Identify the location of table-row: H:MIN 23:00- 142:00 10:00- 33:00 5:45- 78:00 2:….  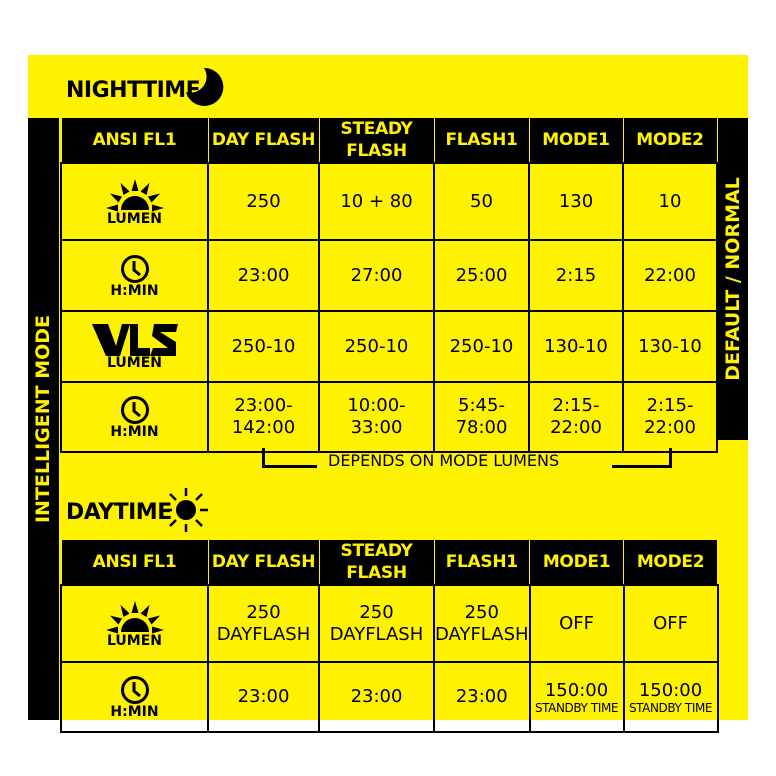
(389, 417).